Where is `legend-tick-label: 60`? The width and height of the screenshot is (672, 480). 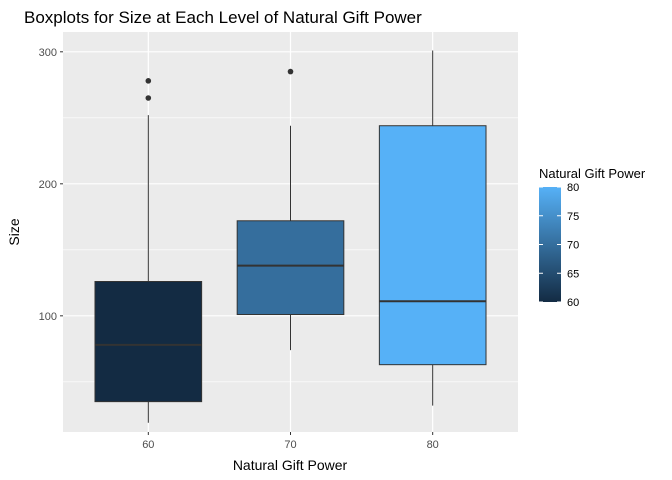 legend-tick-label: 60 is located at coordinates (573, 303).